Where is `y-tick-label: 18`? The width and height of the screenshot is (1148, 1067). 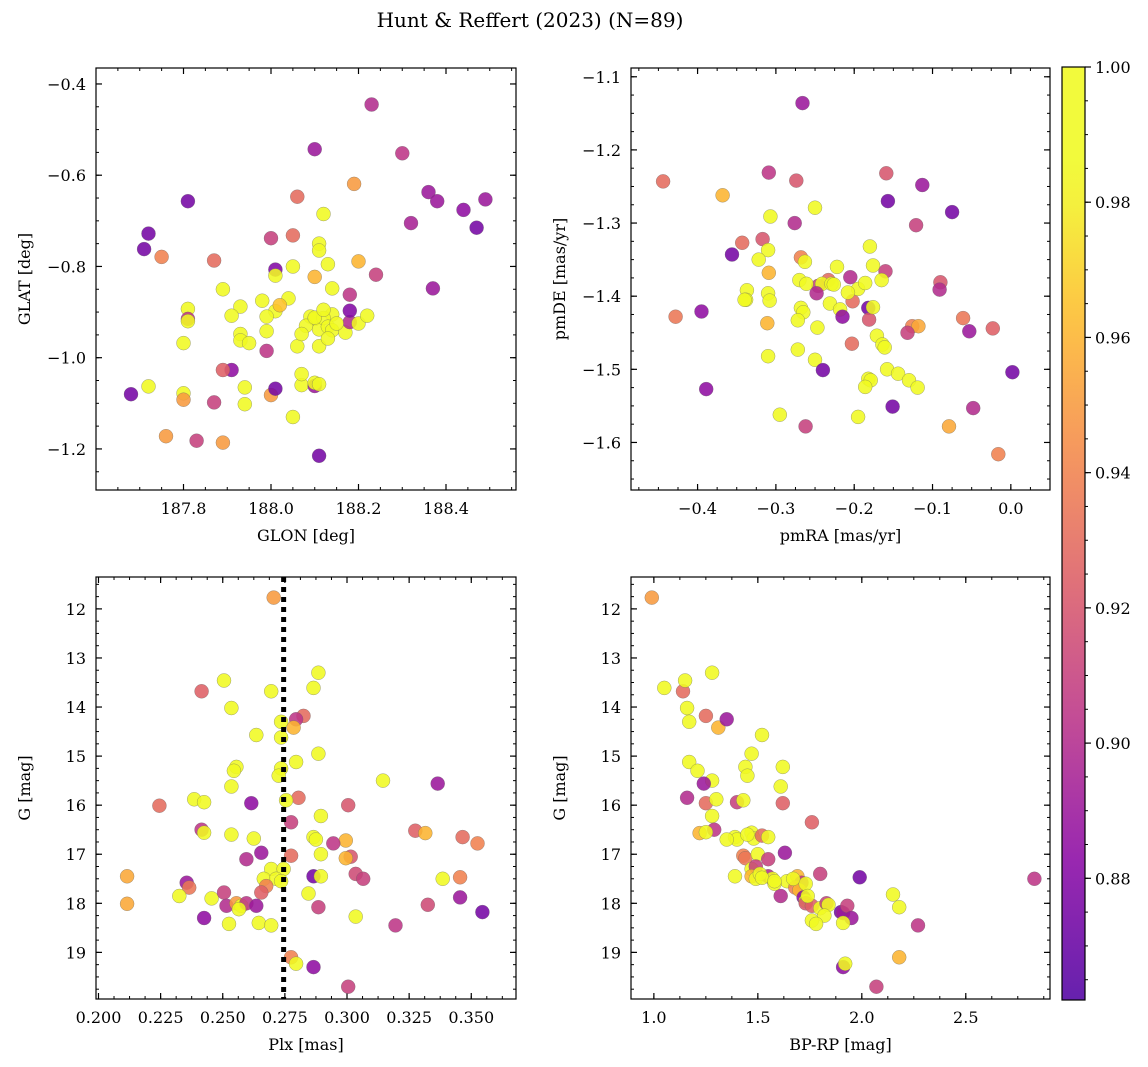
y-tick-label: 18 is located at coordinates (611, 903).